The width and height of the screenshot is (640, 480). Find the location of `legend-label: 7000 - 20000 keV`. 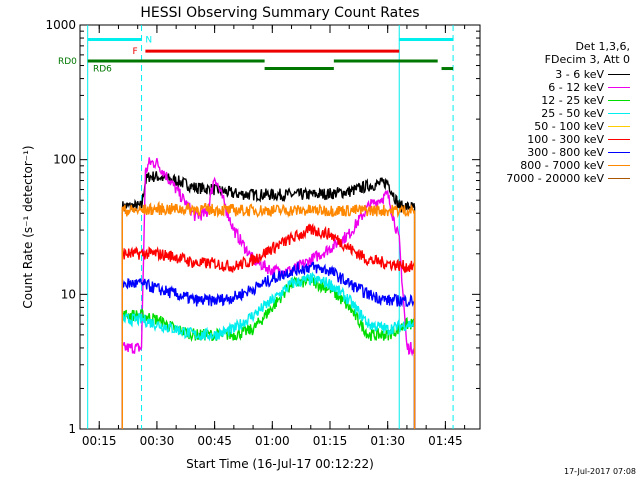

legend-label: 7000 - 20000 keV is located at coordinates (555, 178).